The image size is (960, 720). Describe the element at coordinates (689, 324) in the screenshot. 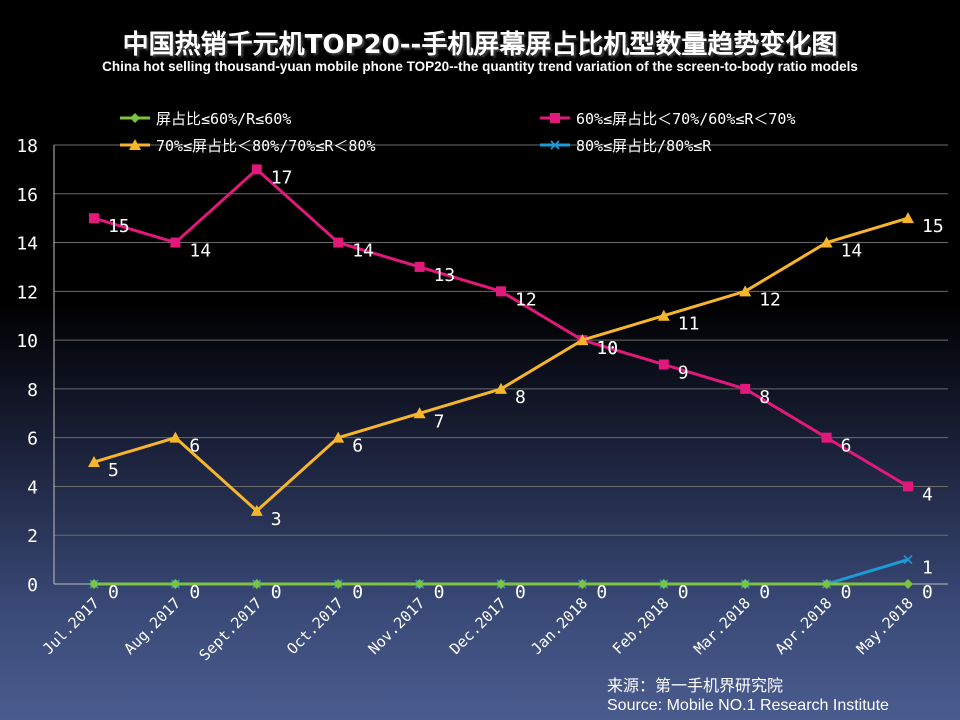

I see `data-label: 11` at that location.